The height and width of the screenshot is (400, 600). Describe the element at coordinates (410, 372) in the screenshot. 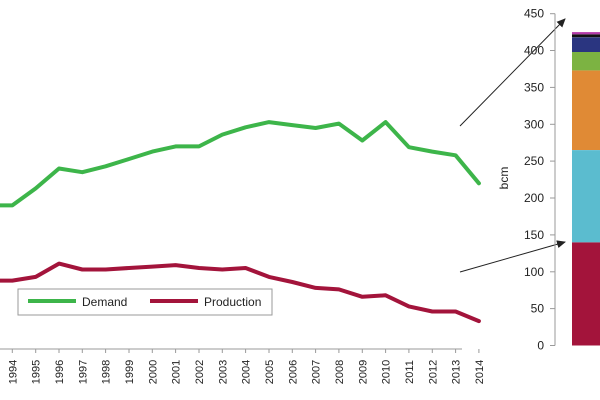

I see `x-tick-label: 2011` at that location.